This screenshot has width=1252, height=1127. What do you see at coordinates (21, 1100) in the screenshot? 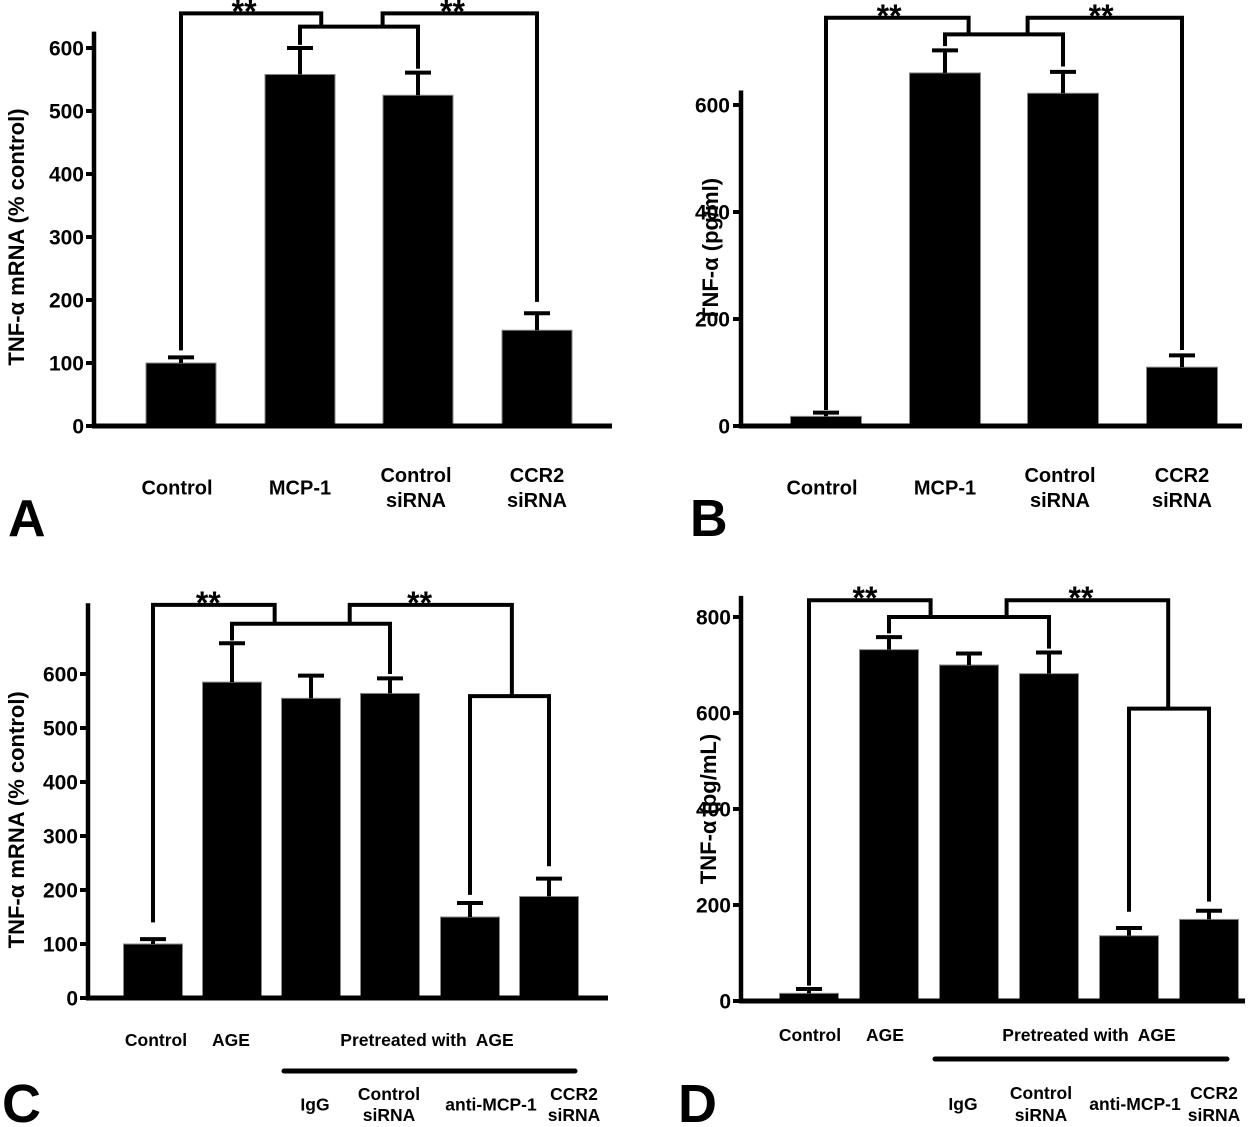
I see `panel-C-letter: C` at bounding box center [21, 1100].